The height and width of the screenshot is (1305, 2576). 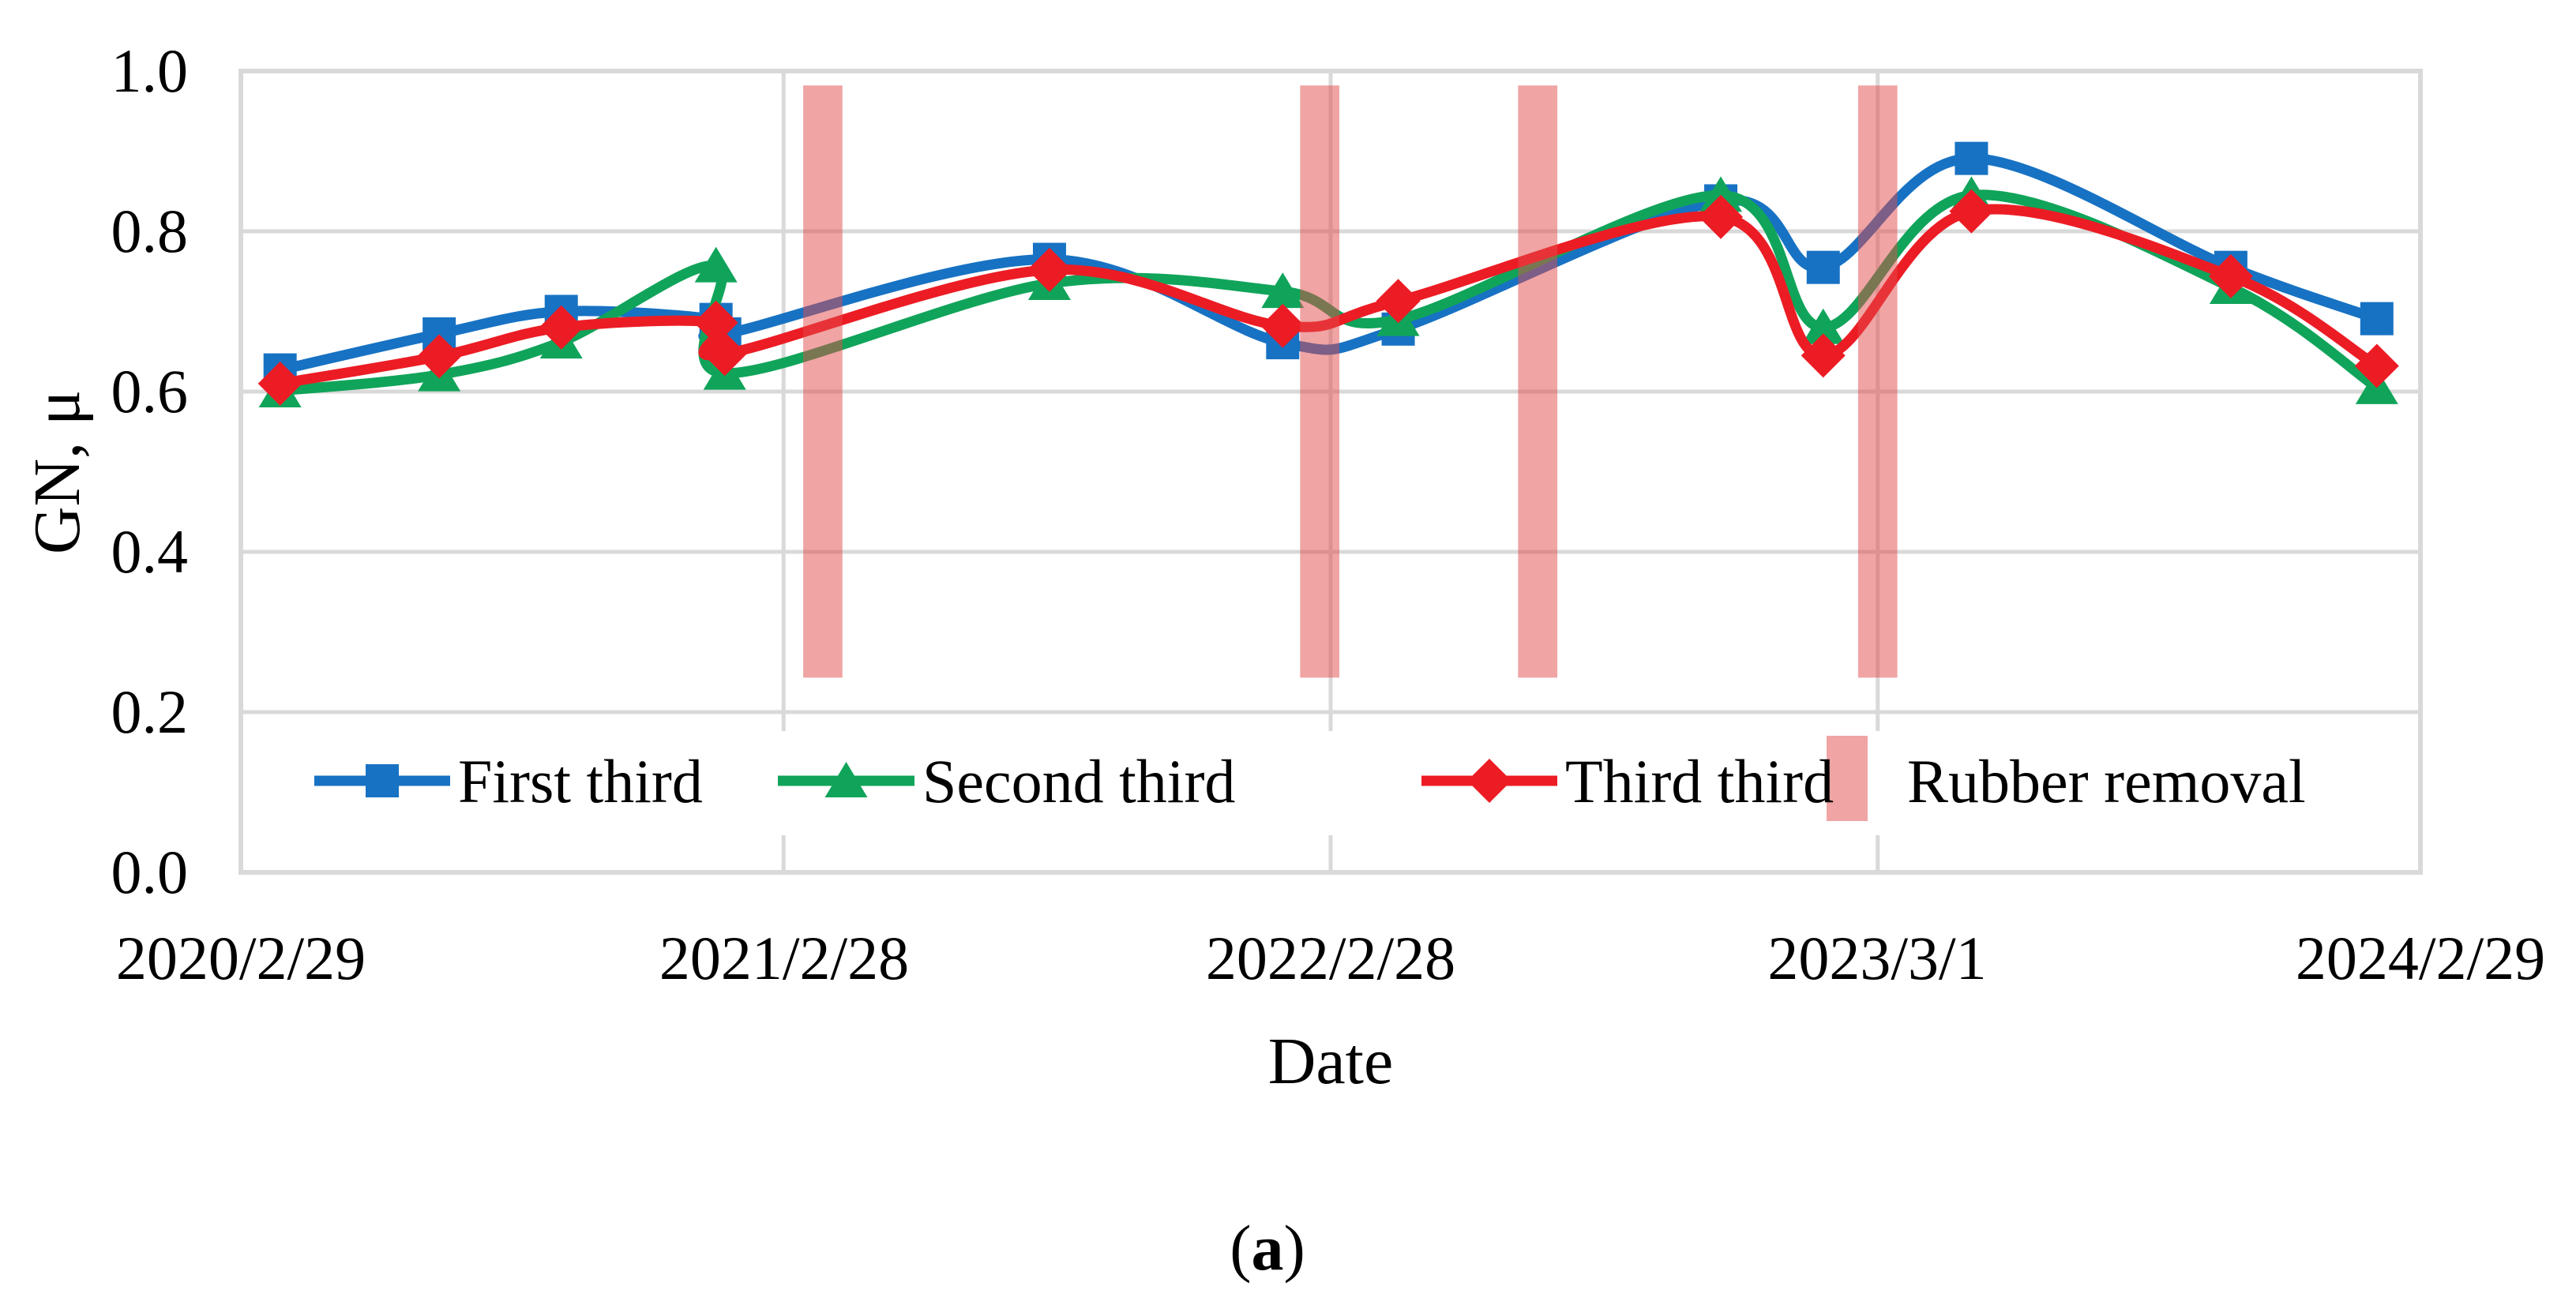 What do you see at coordinates (150, 231) in the screenshot?
I see `y-tick-0.8: 0.8` at bounding box center [150, 231].